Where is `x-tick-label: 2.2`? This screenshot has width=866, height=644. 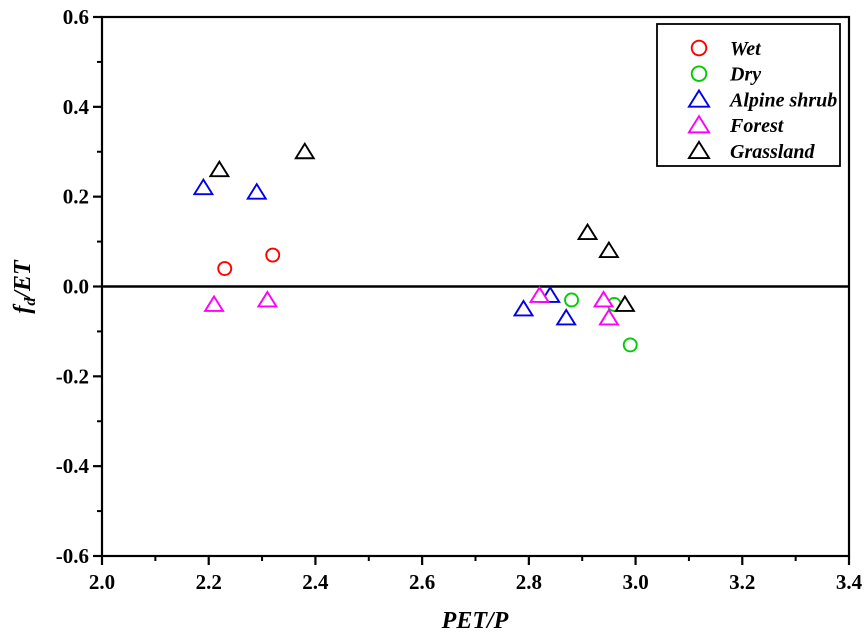 x-tick-label: 2.2 is located at coordinates (209, 582).